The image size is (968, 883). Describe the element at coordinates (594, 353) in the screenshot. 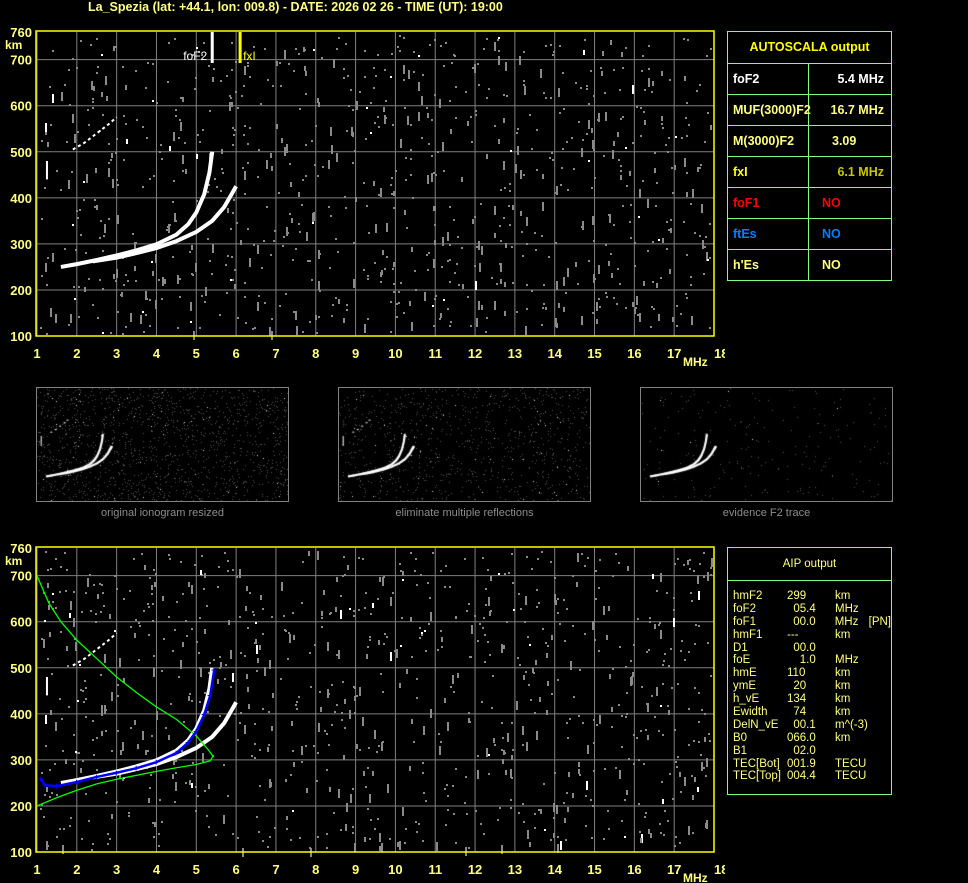

I see `x-tick-label: 15` at that location.